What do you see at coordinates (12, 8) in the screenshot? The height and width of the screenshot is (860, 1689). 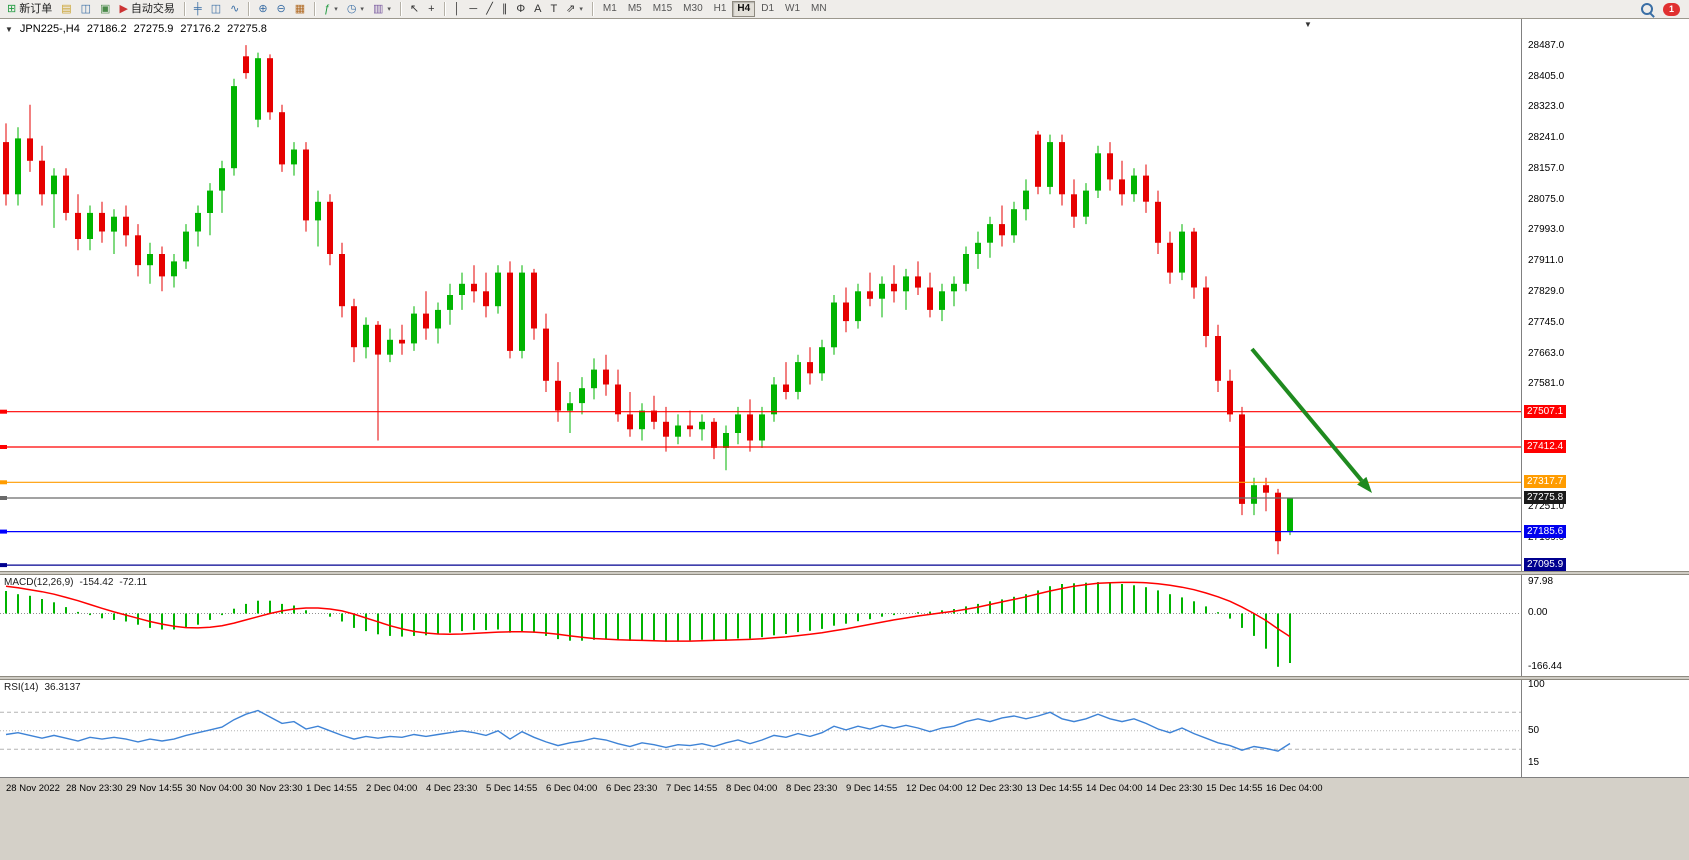 I see `new-order-button-icon: ⊞` at bounding box center [12, 8].